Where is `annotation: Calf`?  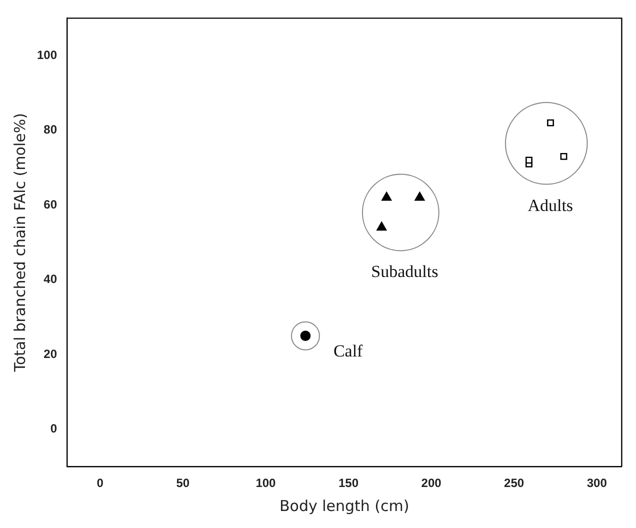 annotation: Calf is located at coordinates (348, 350).